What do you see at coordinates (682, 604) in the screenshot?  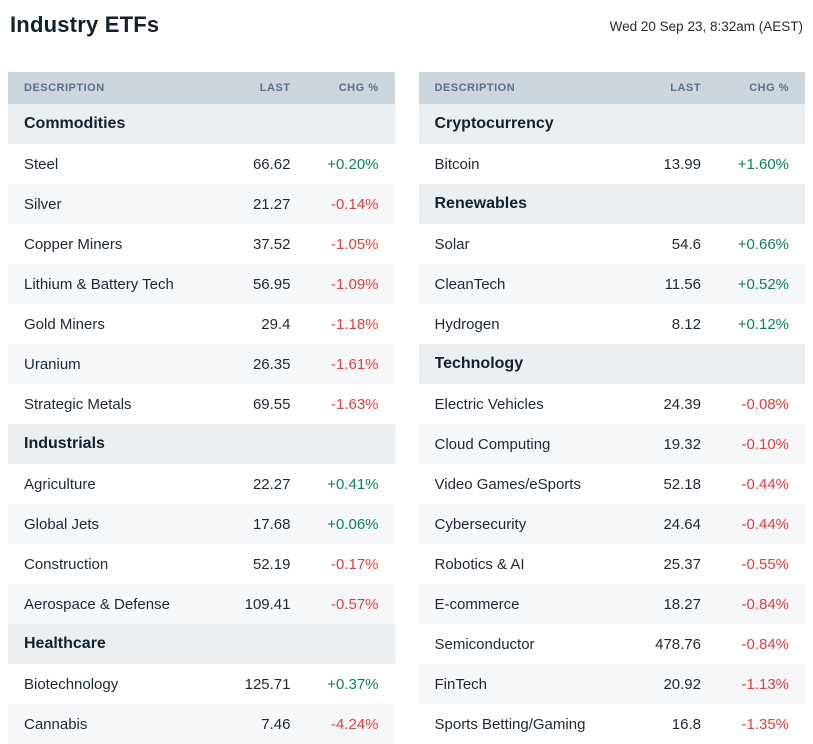 I see `etf-last: 18.27` at bounding box center [682, 604].